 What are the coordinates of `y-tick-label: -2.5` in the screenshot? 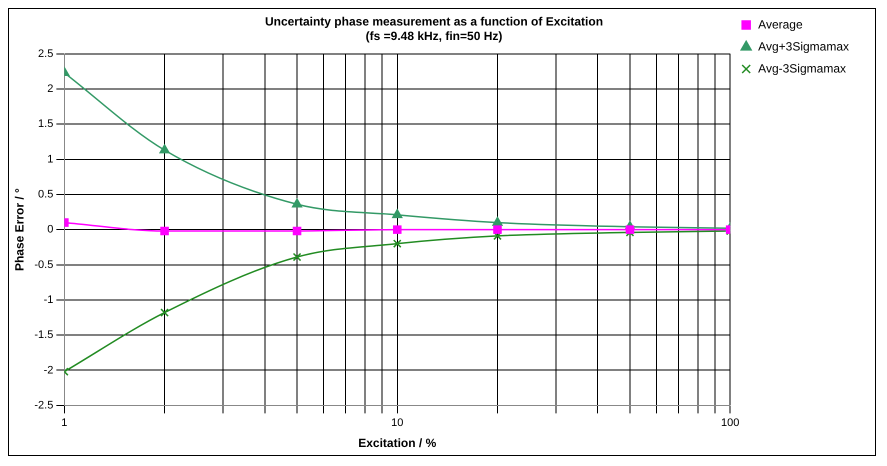 It's located at (44, 405).